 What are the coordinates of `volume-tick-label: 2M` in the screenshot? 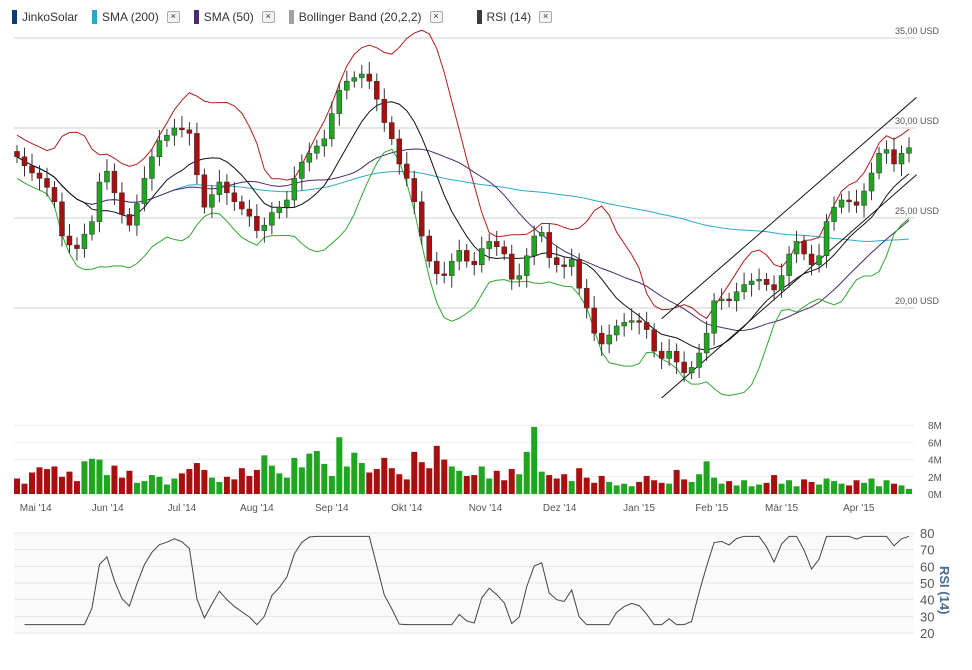 It's located at (935, 478).